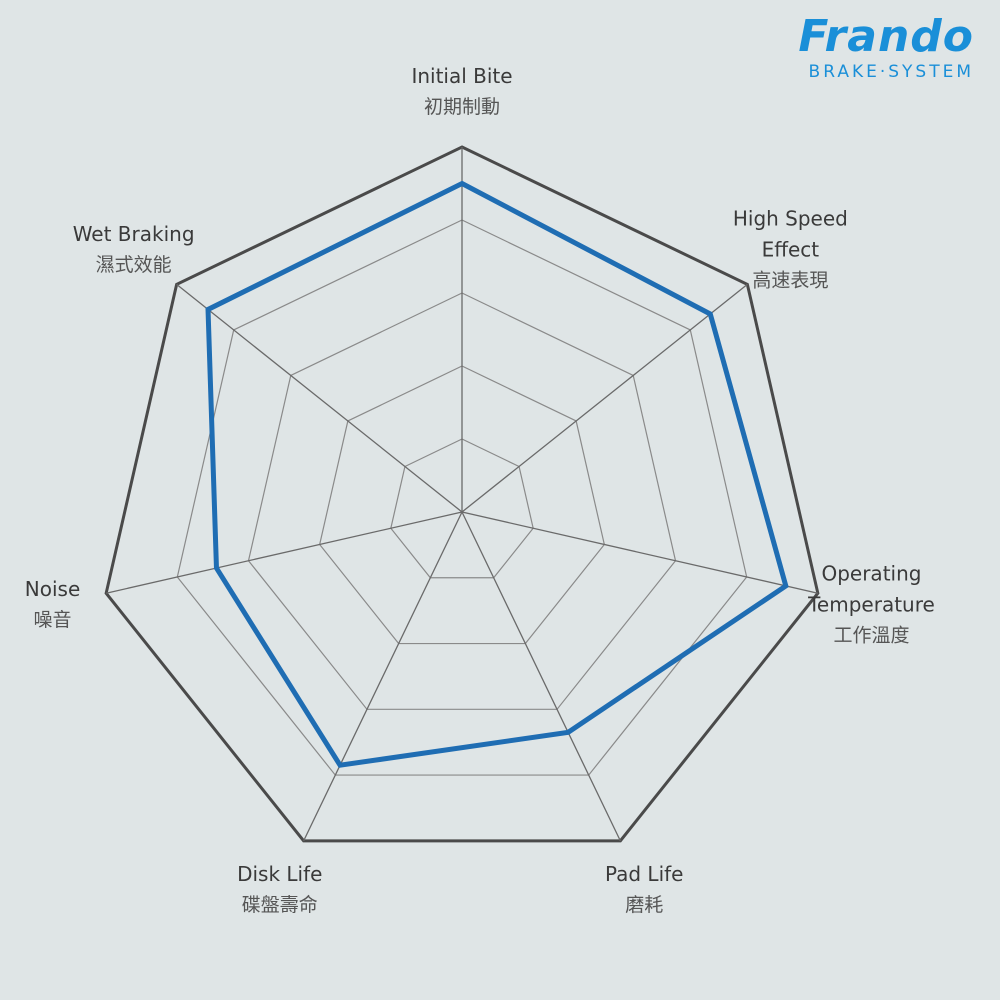 Image resolution: width=1000 pixels, height=1000 pixels. What do you see at coordinates (52, 620) in the screenshot?
I see `axis-label-zh: 噪音` at bounding box center [52, 620].